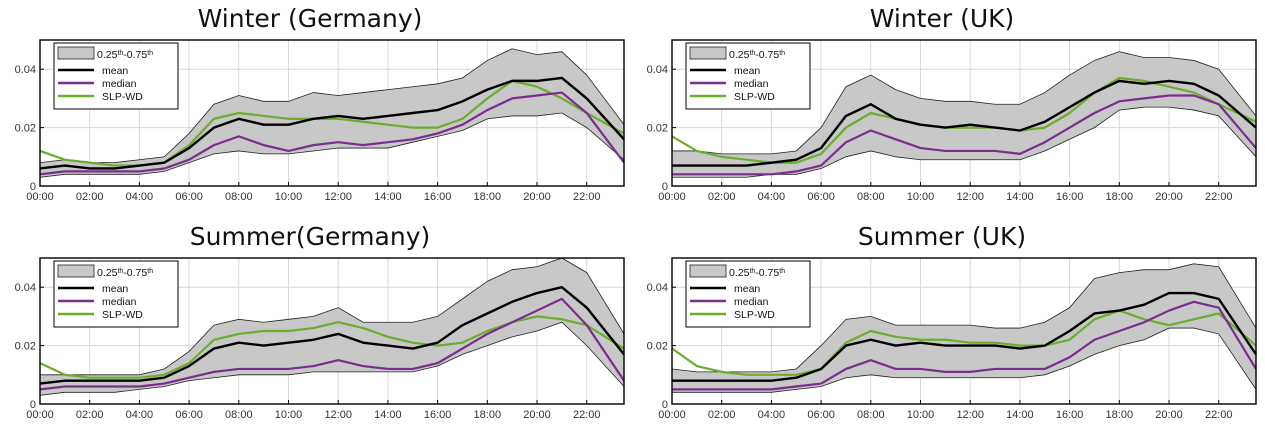 The image size is (1265, 434). I want to click on chart-title: Winter (Germany), so click(310, 18).